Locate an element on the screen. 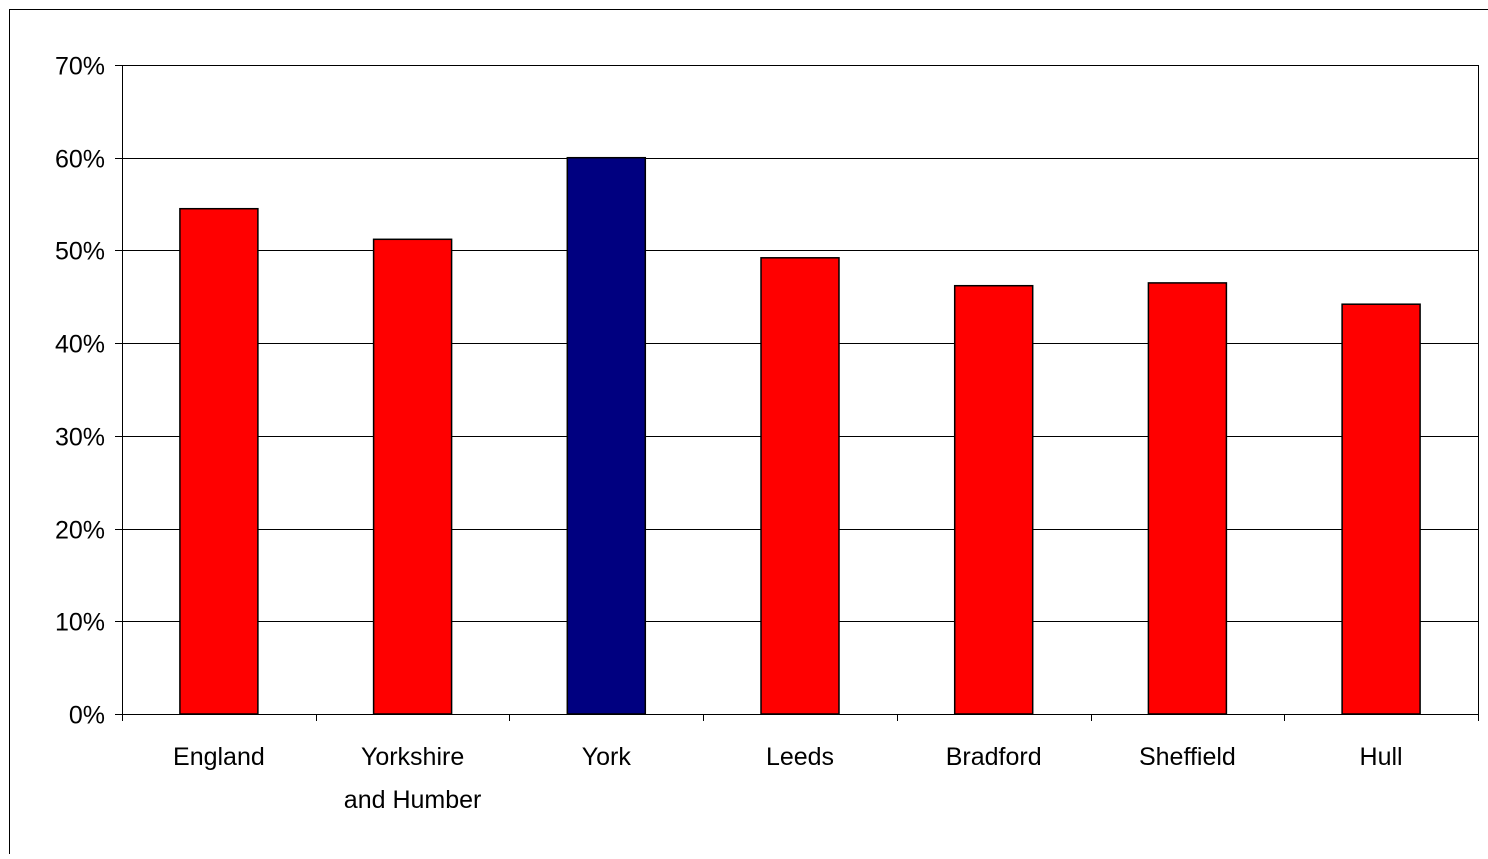 Image resolution: width=1488 pixels, height=859 pixels. x-tick-label: Sheffield is located at coordinates (1187, 757).